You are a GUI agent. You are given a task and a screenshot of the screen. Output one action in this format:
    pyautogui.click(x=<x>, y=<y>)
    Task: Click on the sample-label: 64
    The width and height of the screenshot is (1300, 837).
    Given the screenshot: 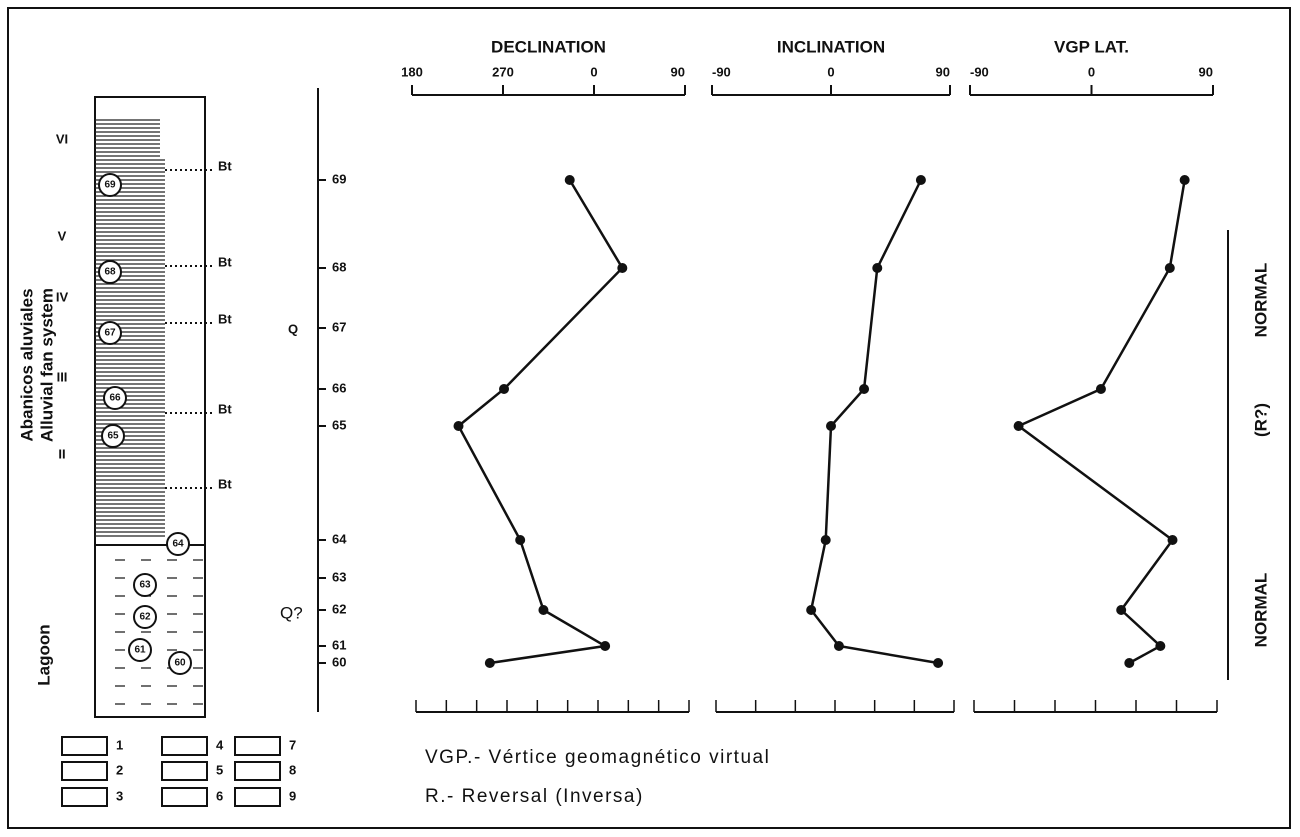 What is the action you would take?
    pyautogui.click(x=339, y=538)
    